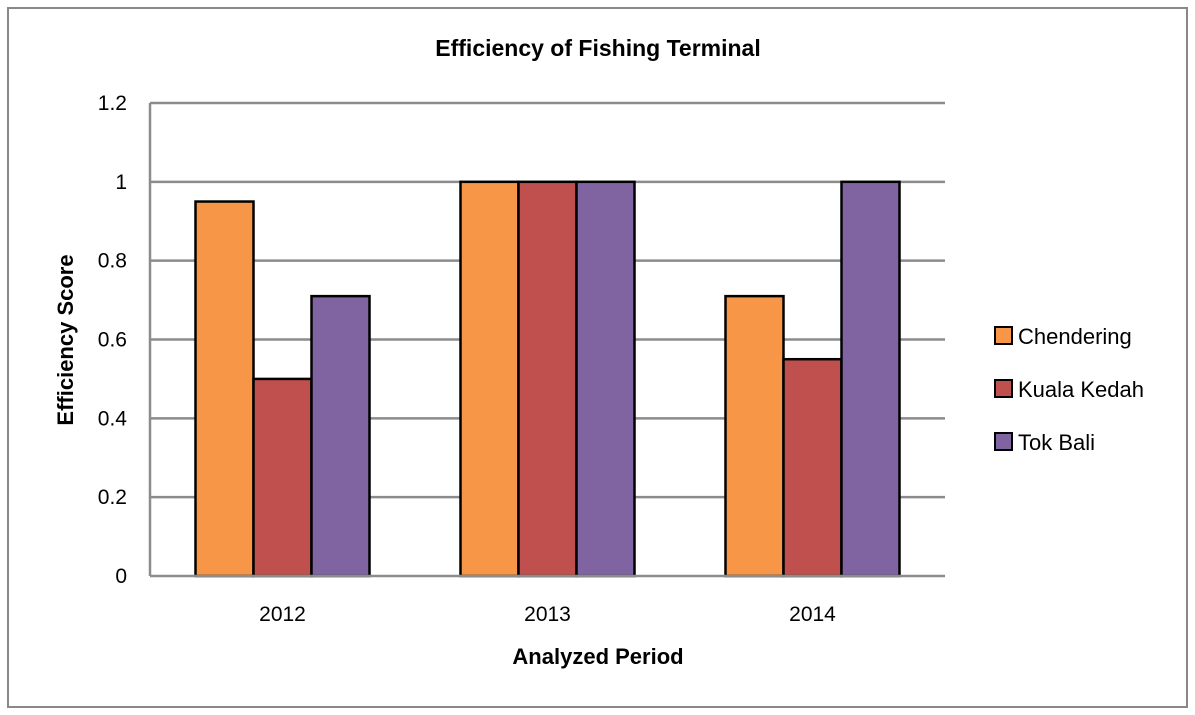 Image resolution: width=1195 pixels, height=715 pixels. What do you see at coordinates (121, 576) in the screenshot?
I see `y-tick-label: 0` at bounding box center [121, 576].